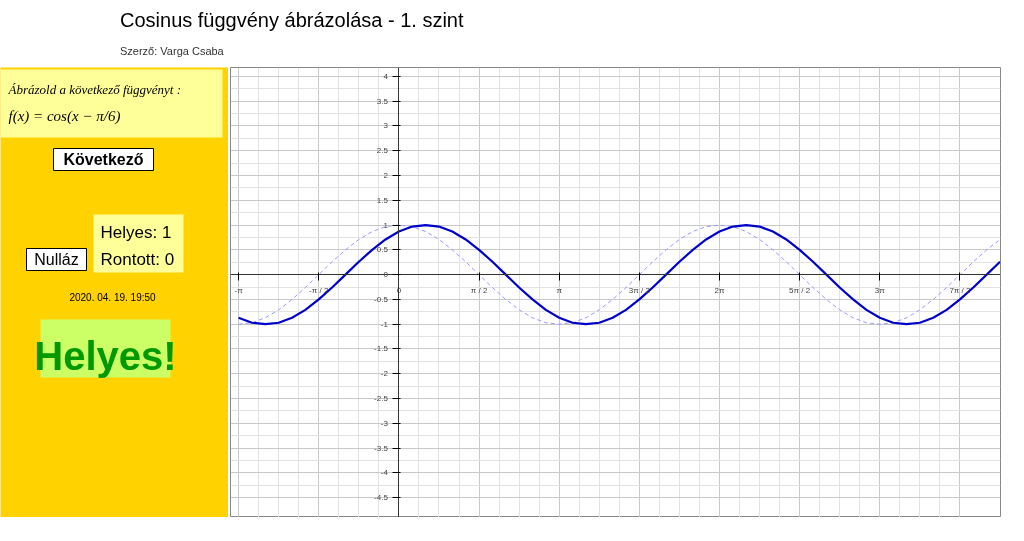 This screenshot has width=1024, height=541. I want to click on y-tick-label: -2.5, so click(381, 399).